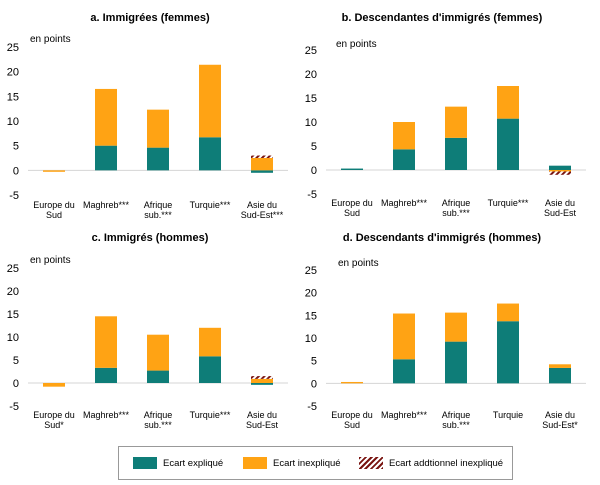  I want to click on chart-title: c. Immigrés (hommes), so click(150, 238).